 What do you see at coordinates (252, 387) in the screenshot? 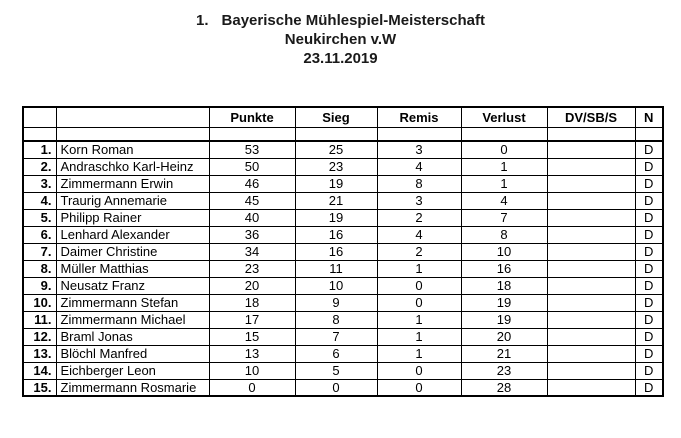
I see `cell-punkte: 0` at bounding box center [252, 387].